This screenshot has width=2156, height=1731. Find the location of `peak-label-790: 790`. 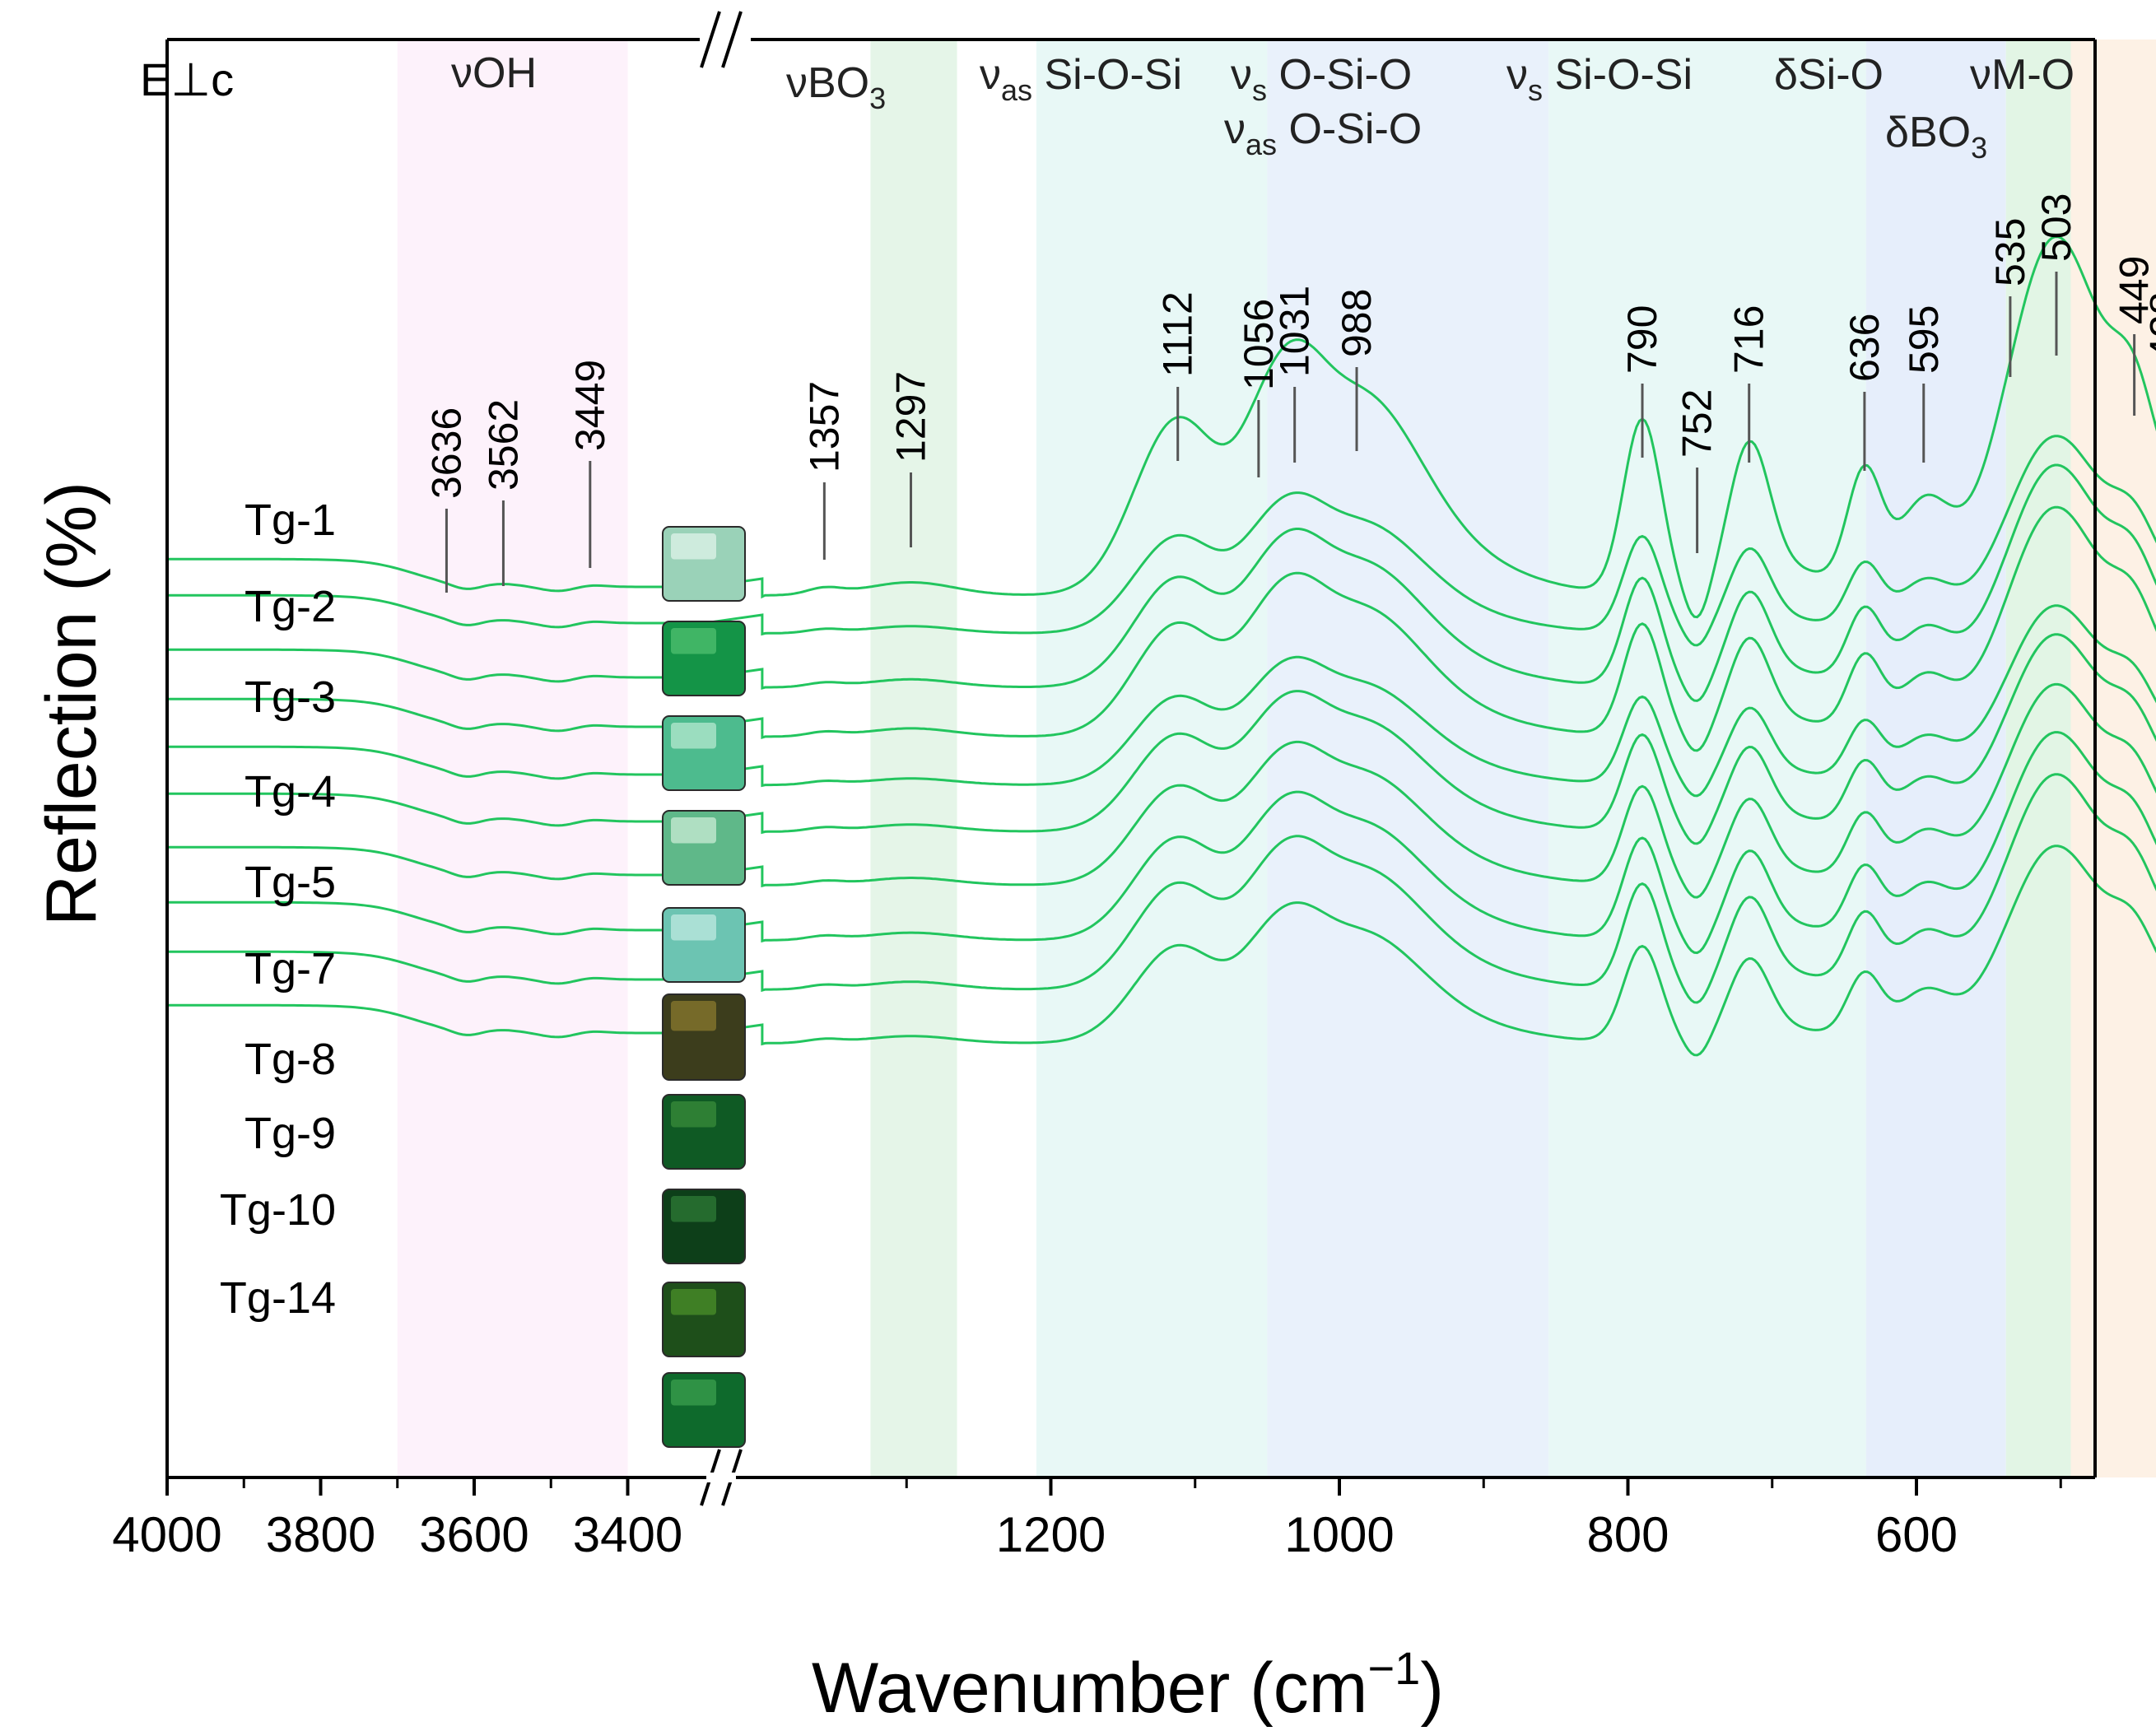

peak-label-790: 790 is located at coordinates (1642, 339).